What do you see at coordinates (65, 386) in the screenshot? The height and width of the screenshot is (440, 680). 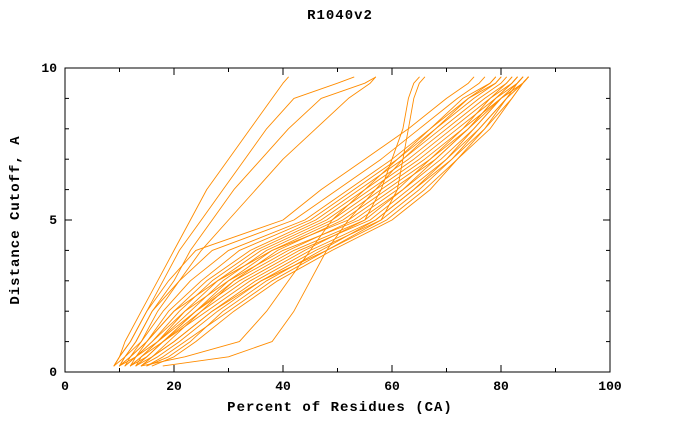 I see `x-tick-label: 0` at bounding box center [65, 386].